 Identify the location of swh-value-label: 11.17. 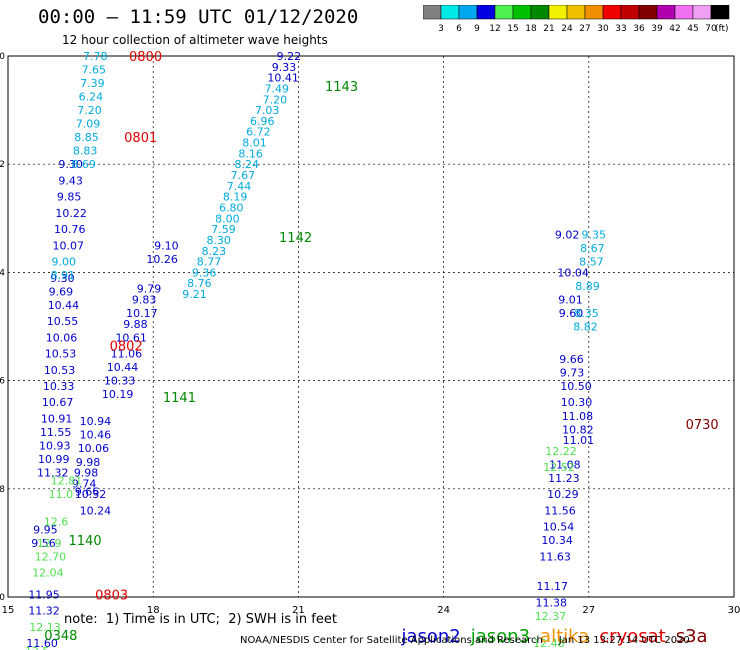
(553, 586).